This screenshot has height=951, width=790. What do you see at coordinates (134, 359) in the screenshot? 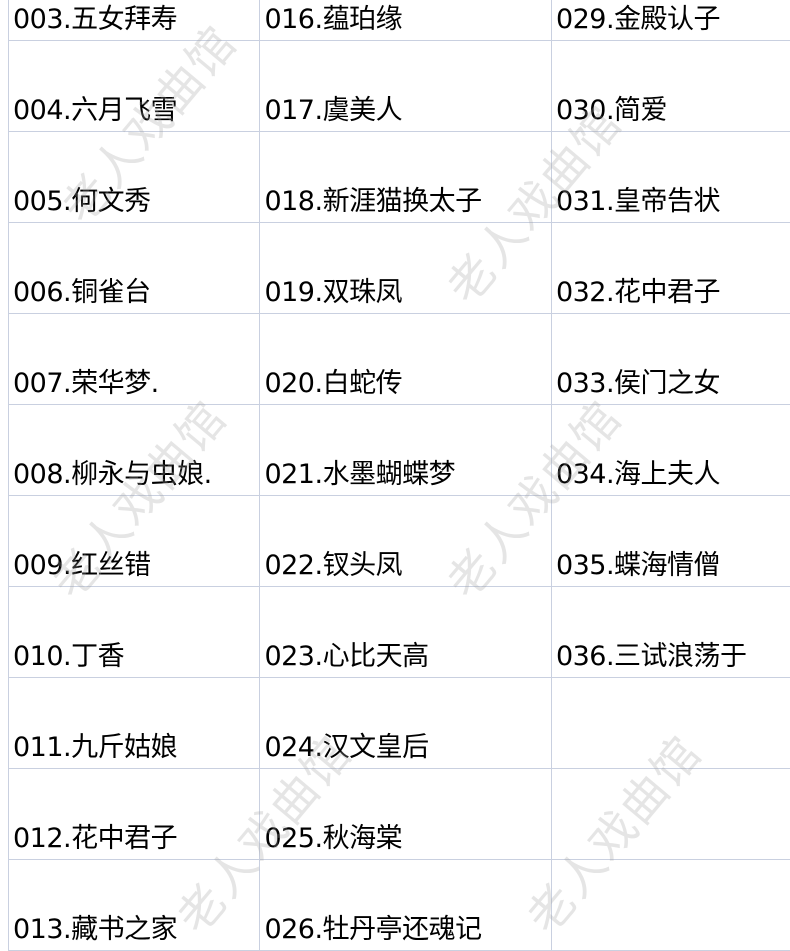
I see `table-cell: 007.荣华梦.` at bounding box center [134, 359].